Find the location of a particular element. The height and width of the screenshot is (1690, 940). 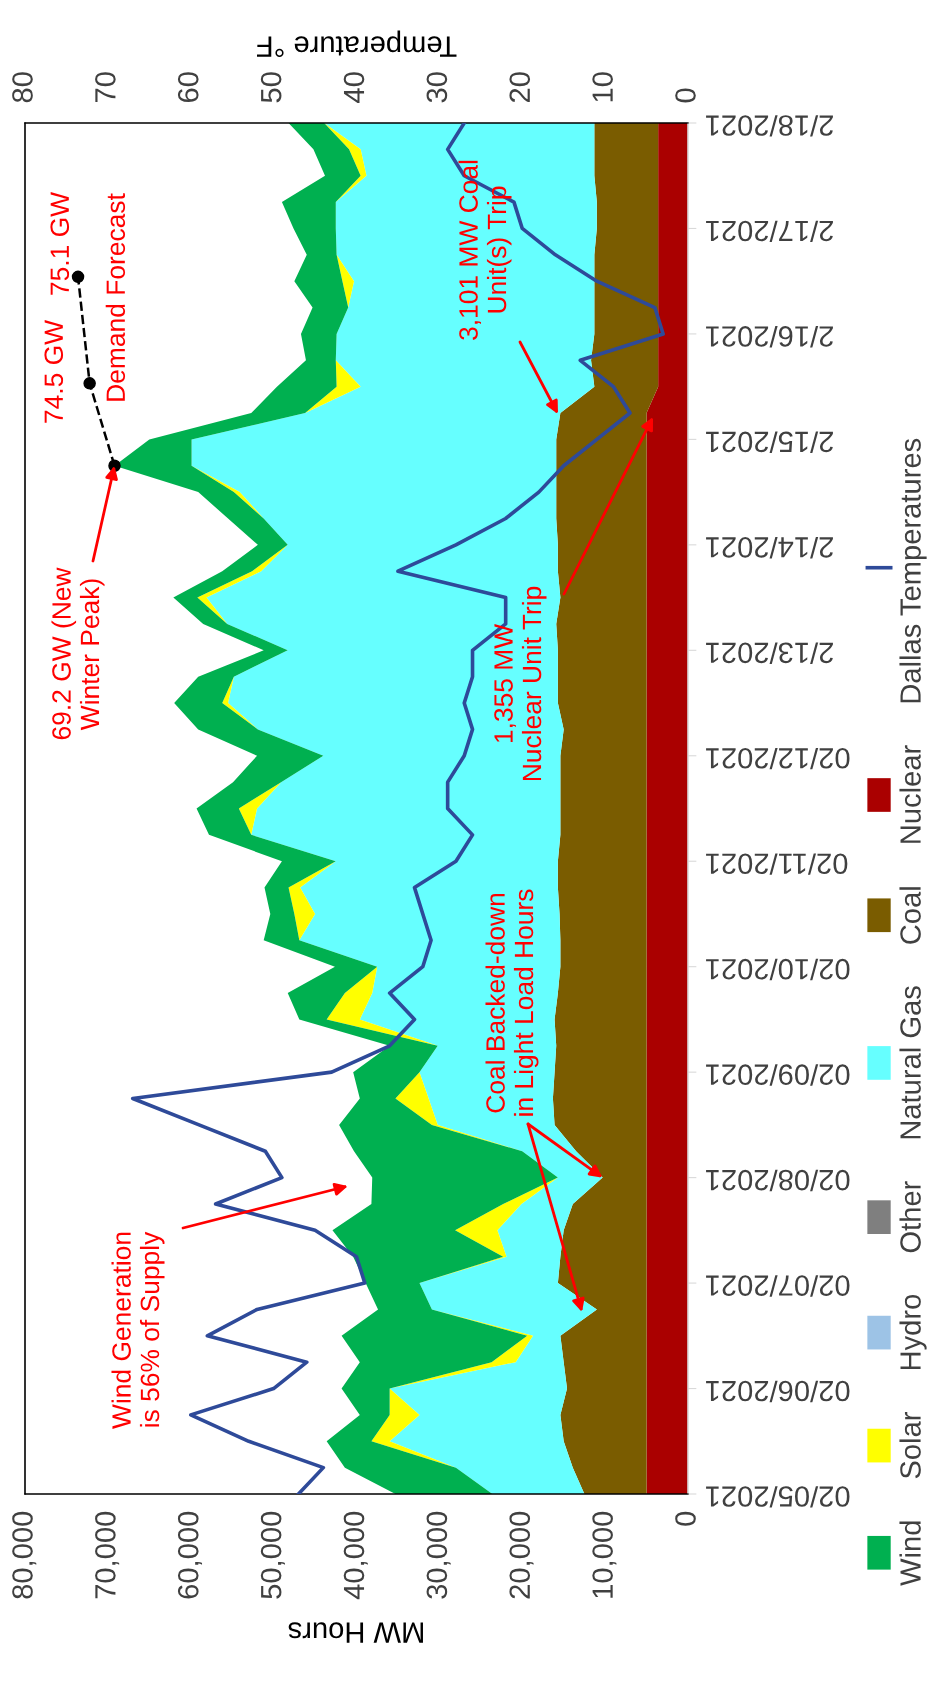

y-tick-label: 02/06/2021 is located at coordinates (778, 1391).